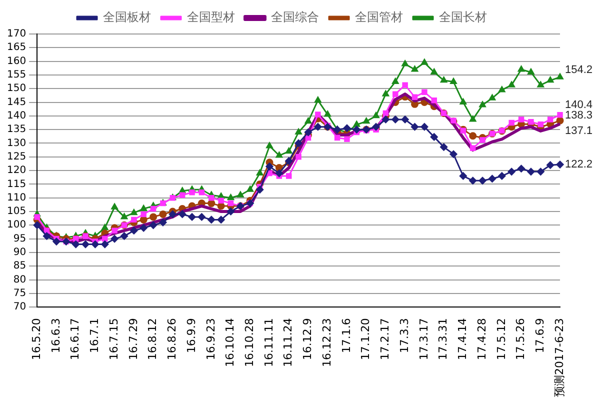  Describe the element at coordinates (55, 336) in the screenshot. I see `x-tick-label: 16.6.3` at that location.